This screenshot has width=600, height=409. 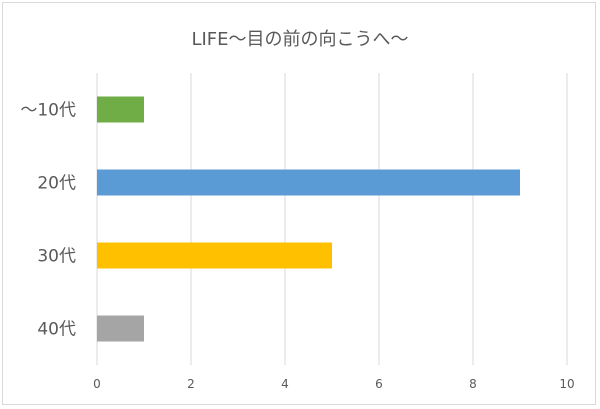 What do you see at coordinates (48, 111) in the screenshot?
I see `category-label: 〜10代` at bounding box center [48, 111].